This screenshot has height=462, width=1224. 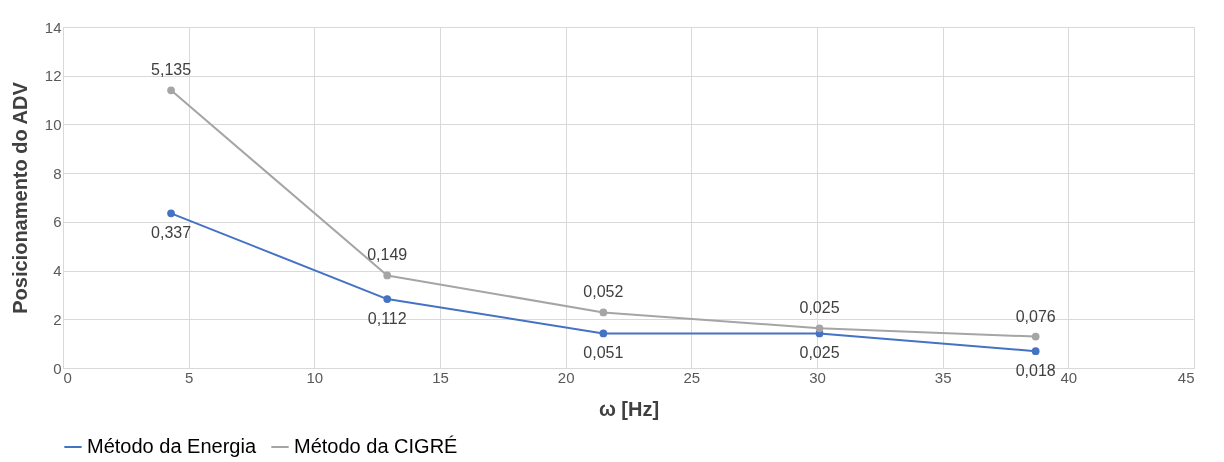 I want to click on x-tick-label: 20, so click(x=566, y=377).